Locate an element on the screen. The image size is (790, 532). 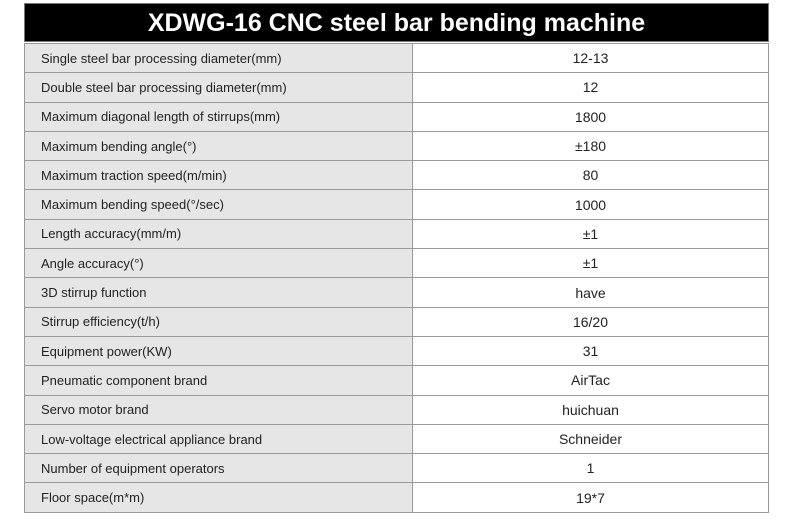
spec-row: Angle accuracy(°) ±1 is located at coordinates (396, 263).